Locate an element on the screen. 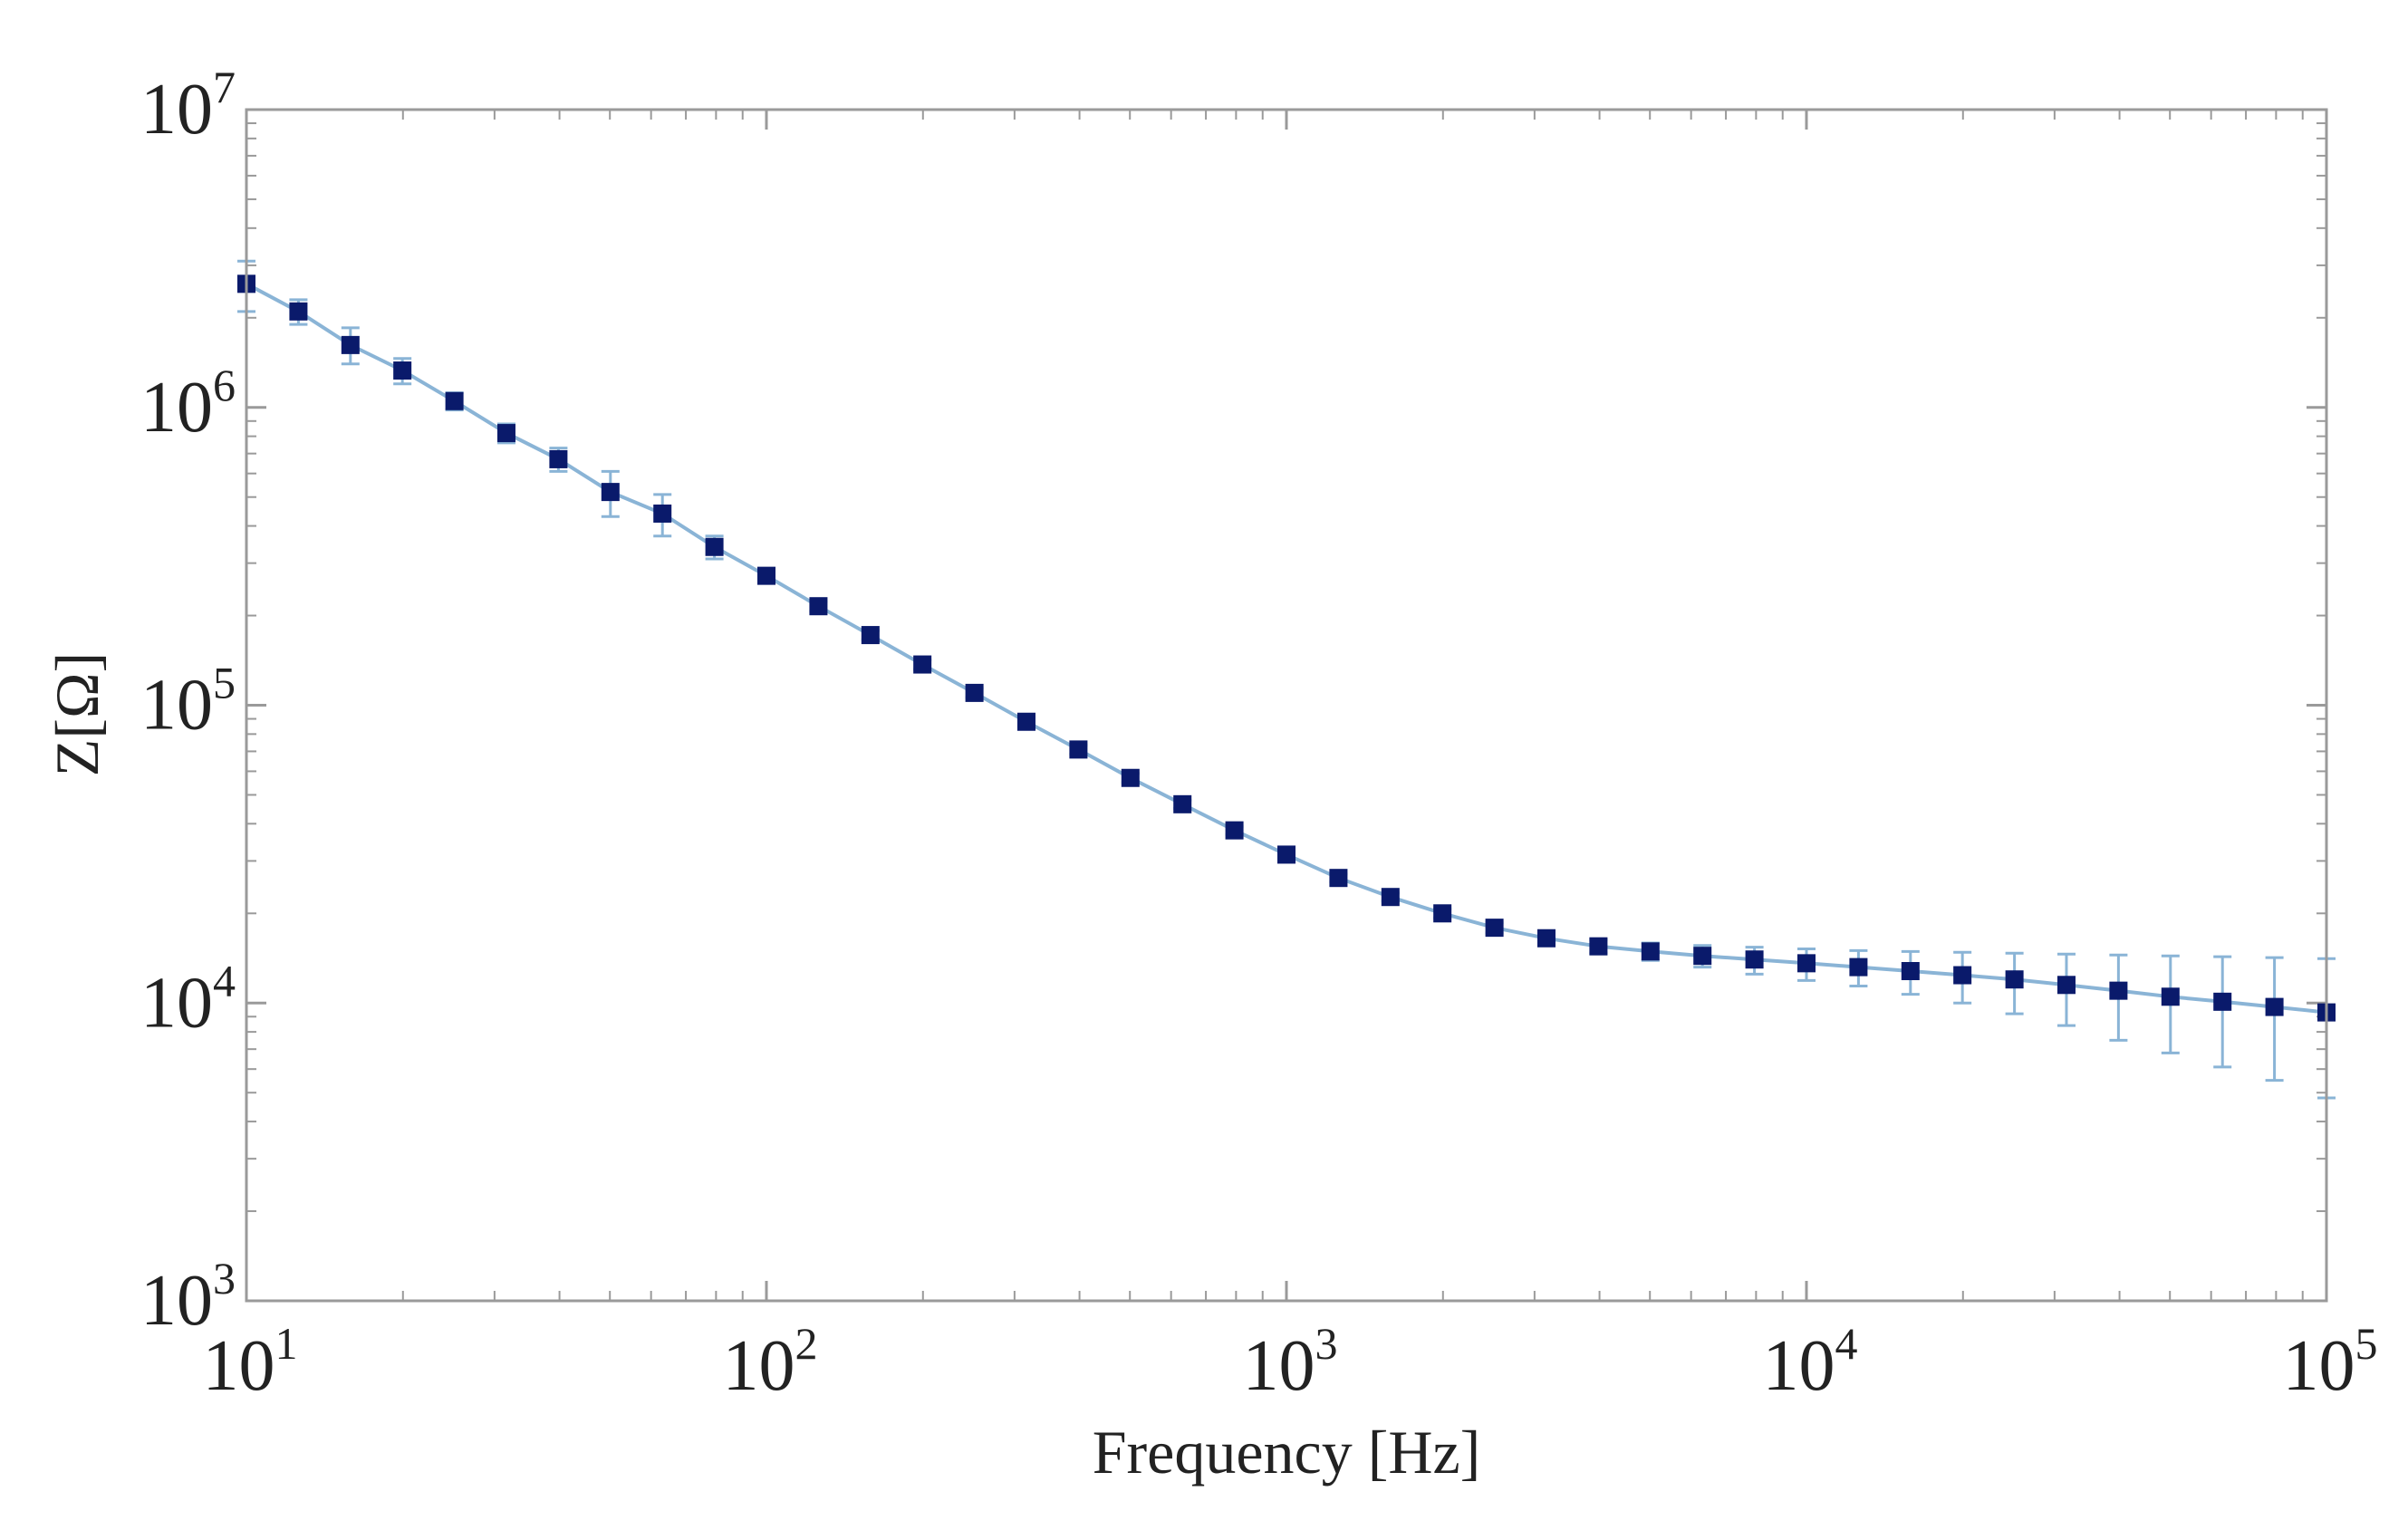 The height and width of the screenshot is (1530, 2408). y-tick-label: 10⁶ is located at coordinates (188, 403).